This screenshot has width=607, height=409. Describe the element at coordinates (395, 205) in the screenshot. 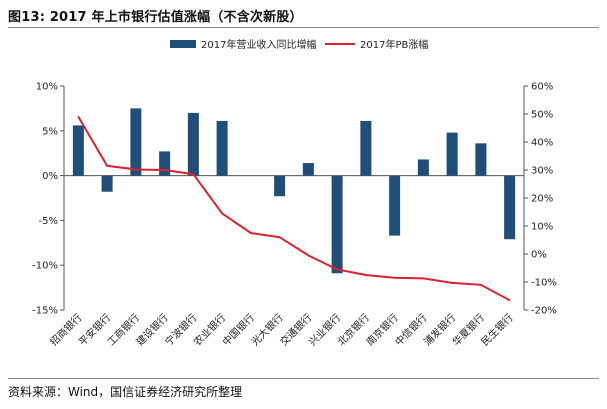

I see `bar-南京银行` at that location.